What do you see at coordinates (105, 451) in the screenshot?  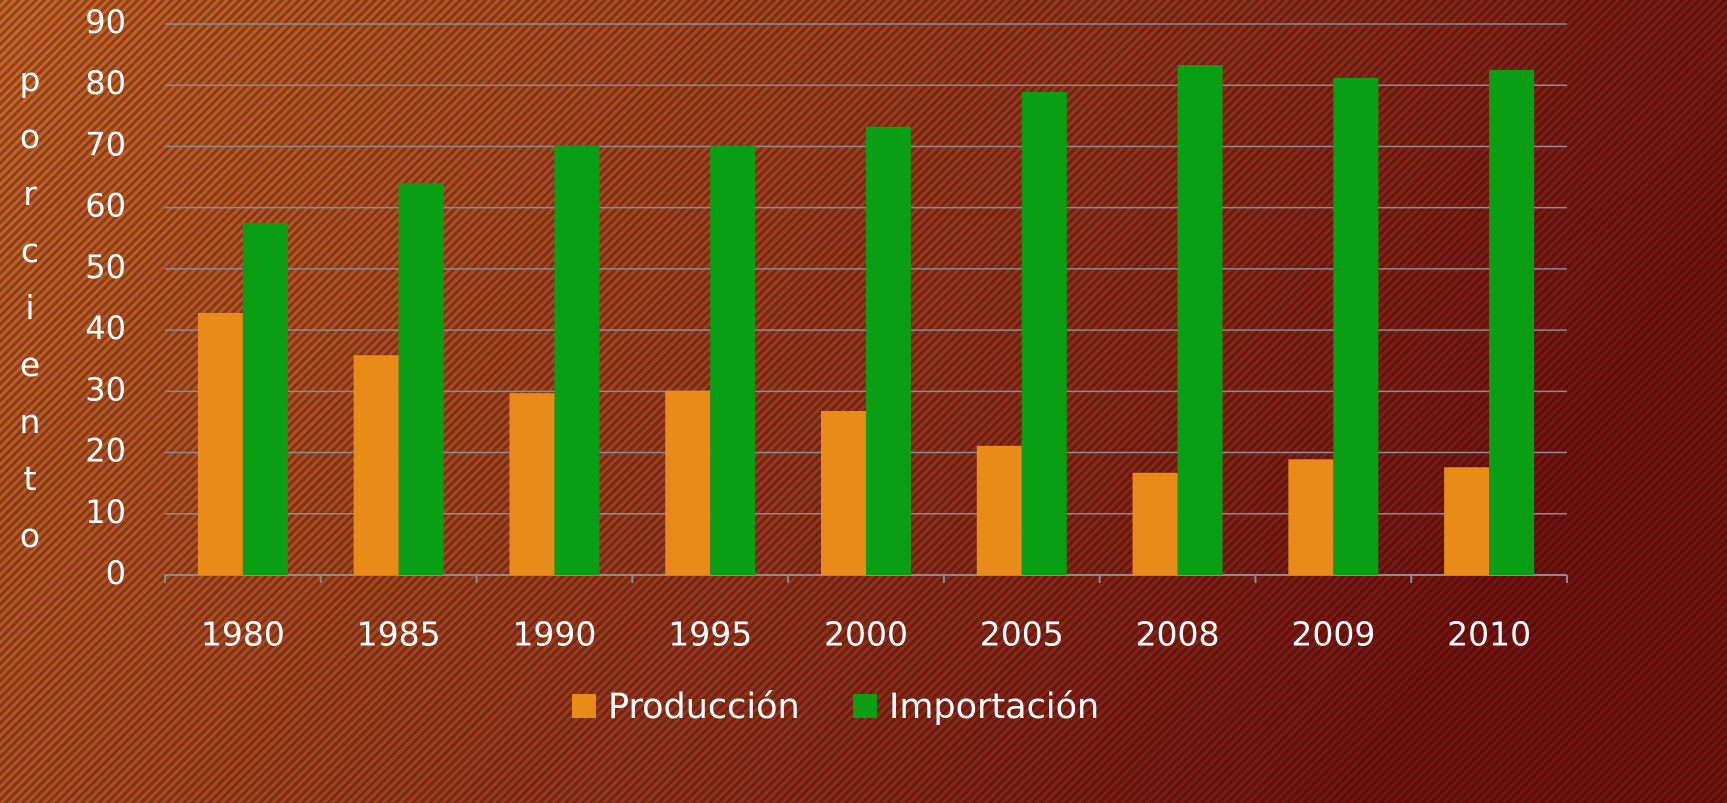 I see `y-tick-label: 20` at bounding box center [105, 451].